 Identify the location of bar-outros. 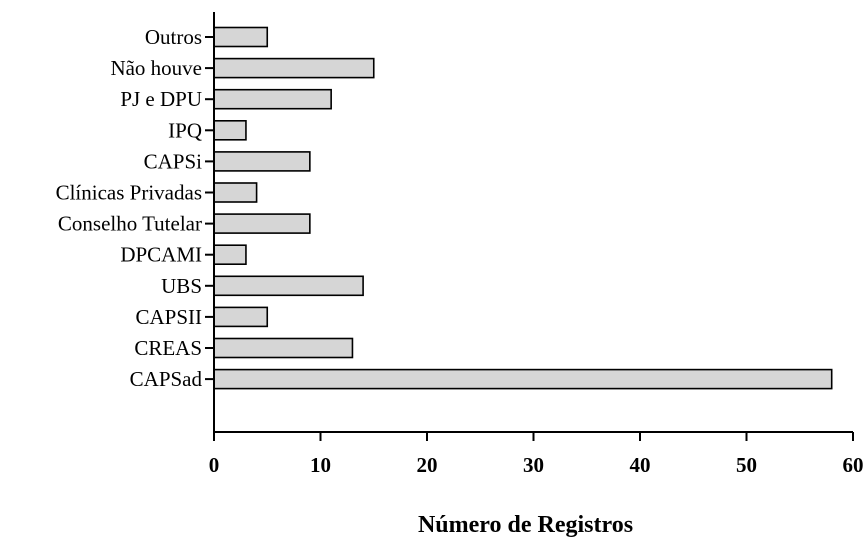
(241, 37).